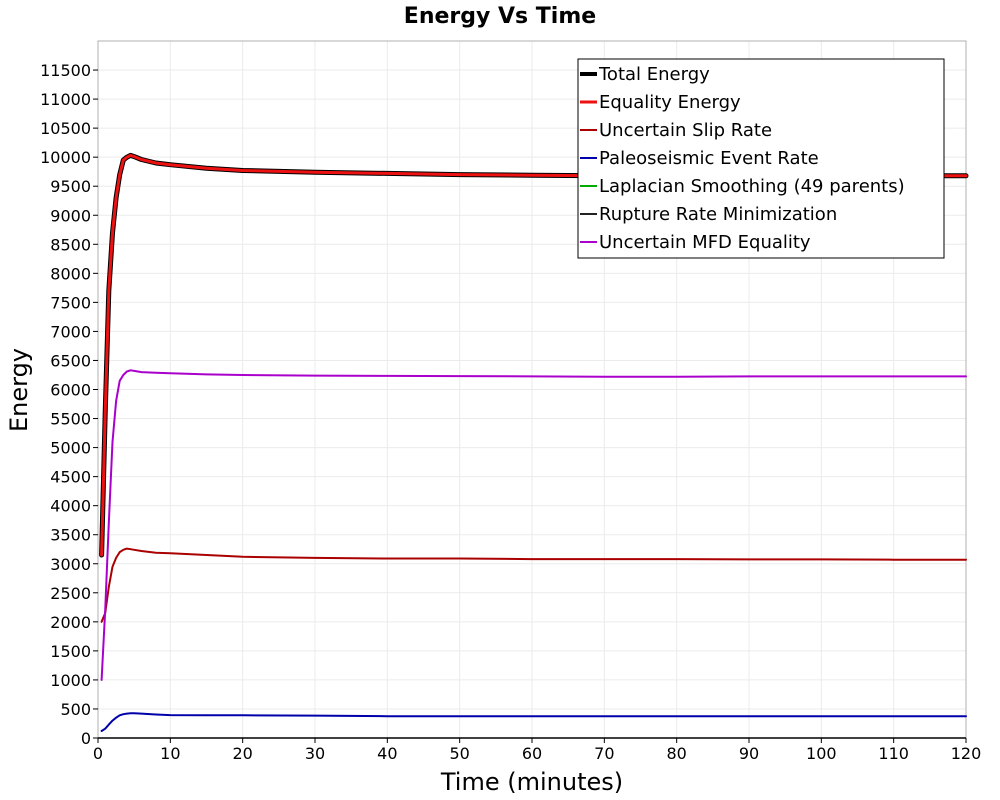 This screenshot has height=800, width=1000. Describe the element at coordinates (98, 753) in the screenshot. I see `x-tick-label: 0` at that location.